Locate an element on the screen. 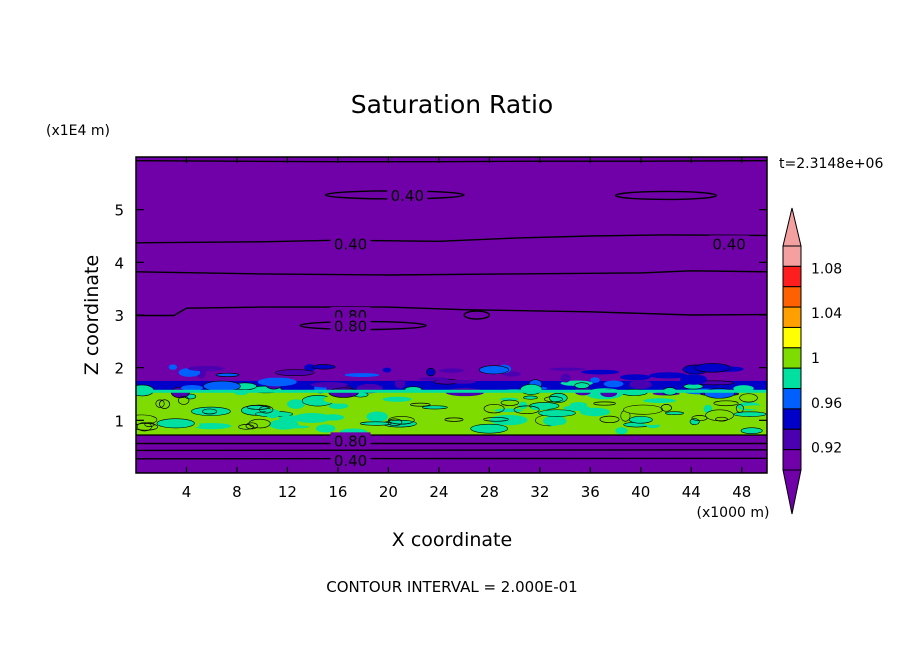 This screenshot has height=659, width=904. y-tick-label: 1 is located at coordinates (119, 421).